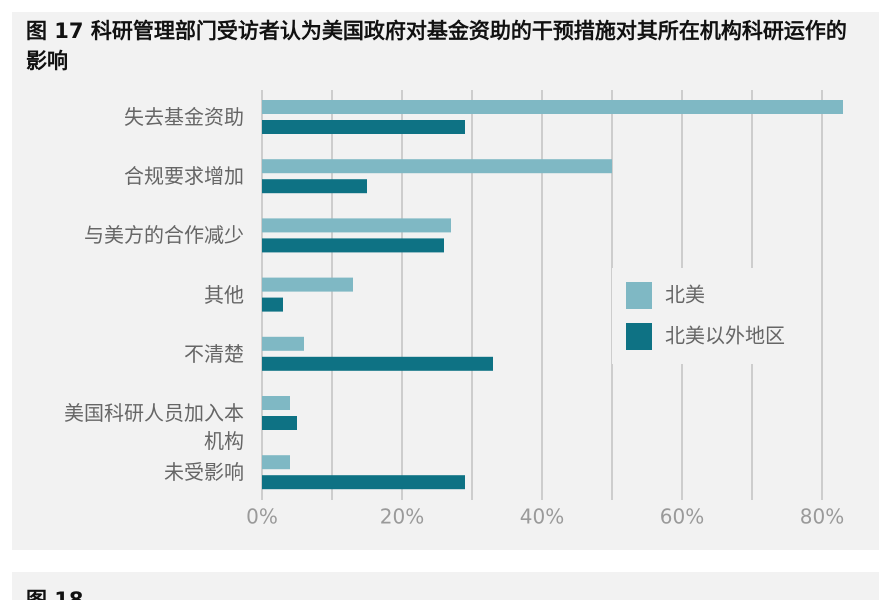 This screenshot has width=879, height=600. I want to click on category-label: 未受影响, so click(204, 472).